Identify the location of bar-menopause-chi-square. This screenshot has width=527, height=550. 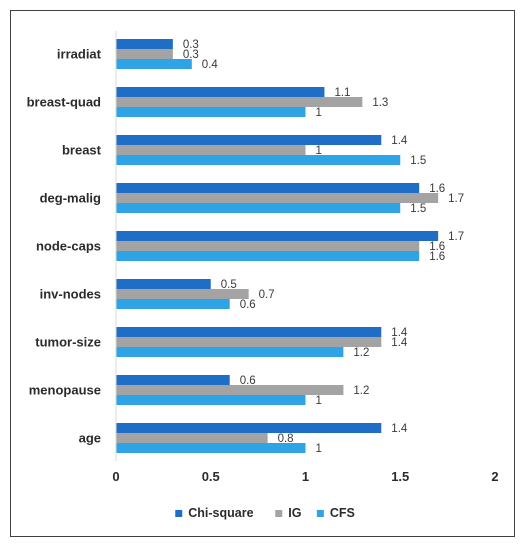
(173, 380).